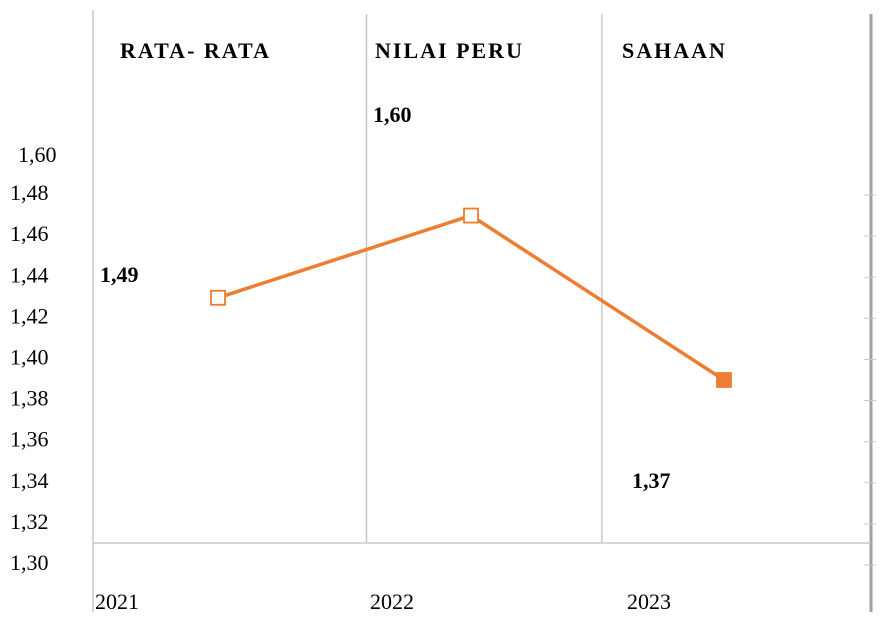  I want to click on y-tick-label: 1,36, so click(29, 439).